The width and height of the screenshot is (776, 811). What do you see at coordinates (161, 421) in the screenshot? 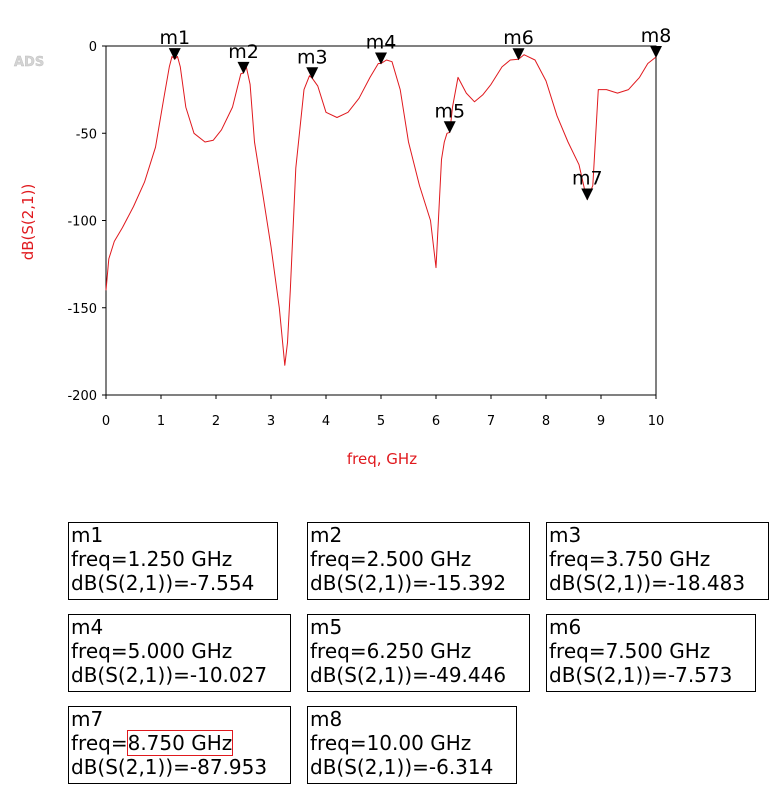
I see `x-tick-label: 1` at bounding box center [161, 421].